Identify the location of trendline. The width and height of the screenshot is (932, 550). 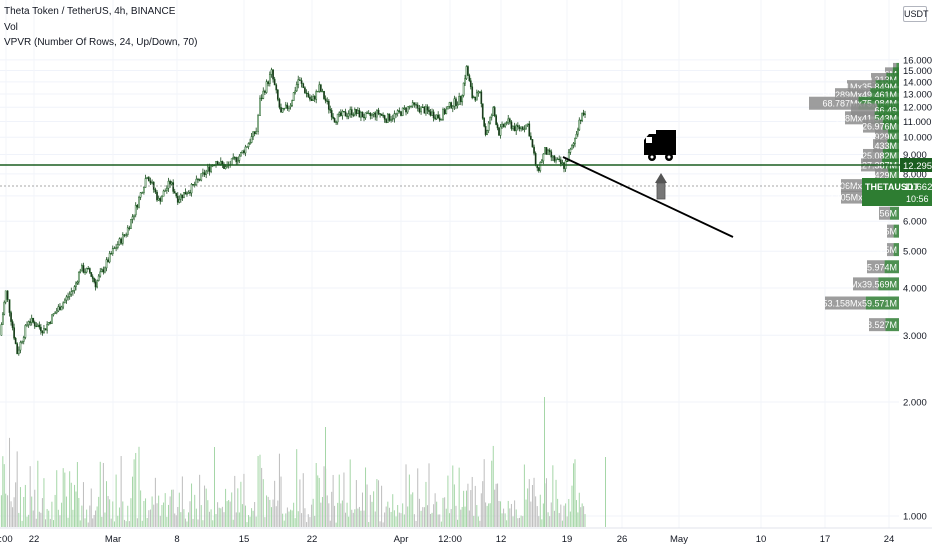
(648, 197).